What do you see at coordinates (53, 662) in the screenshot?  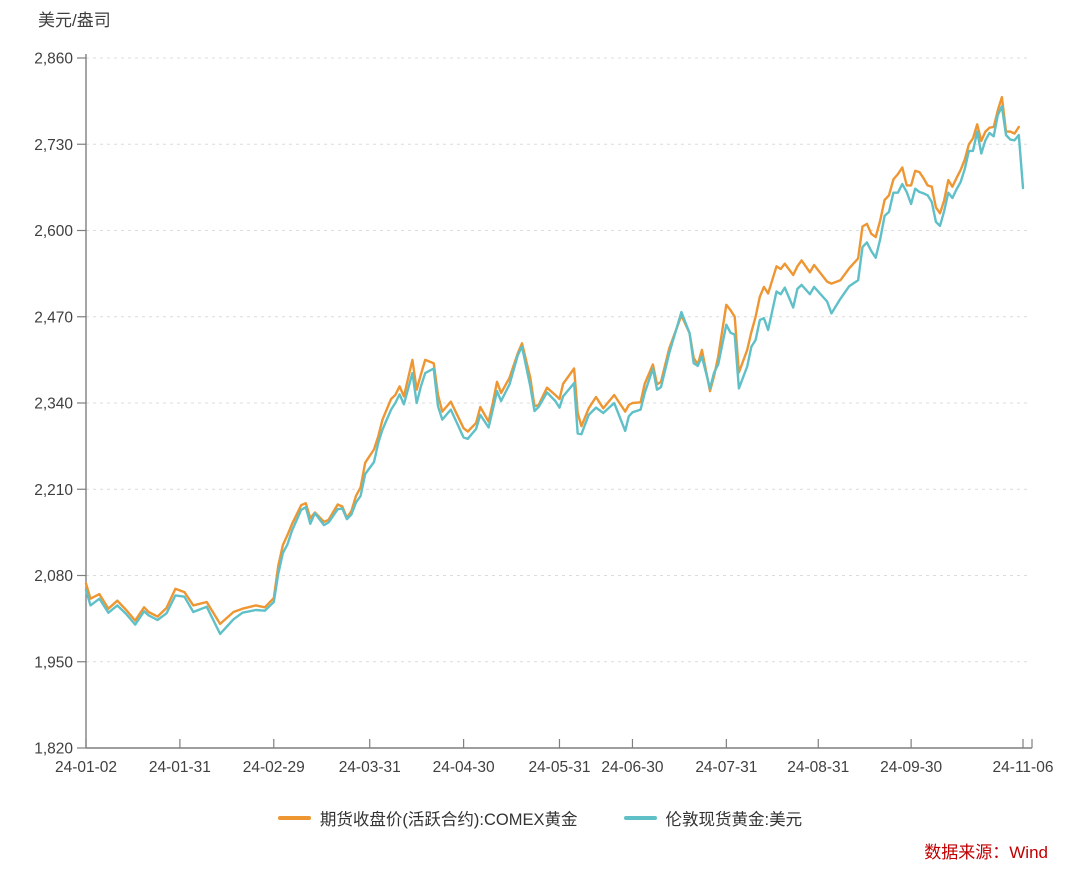 I see `y-axis-tick-label: 1,950` at bounding box center [53, 662].